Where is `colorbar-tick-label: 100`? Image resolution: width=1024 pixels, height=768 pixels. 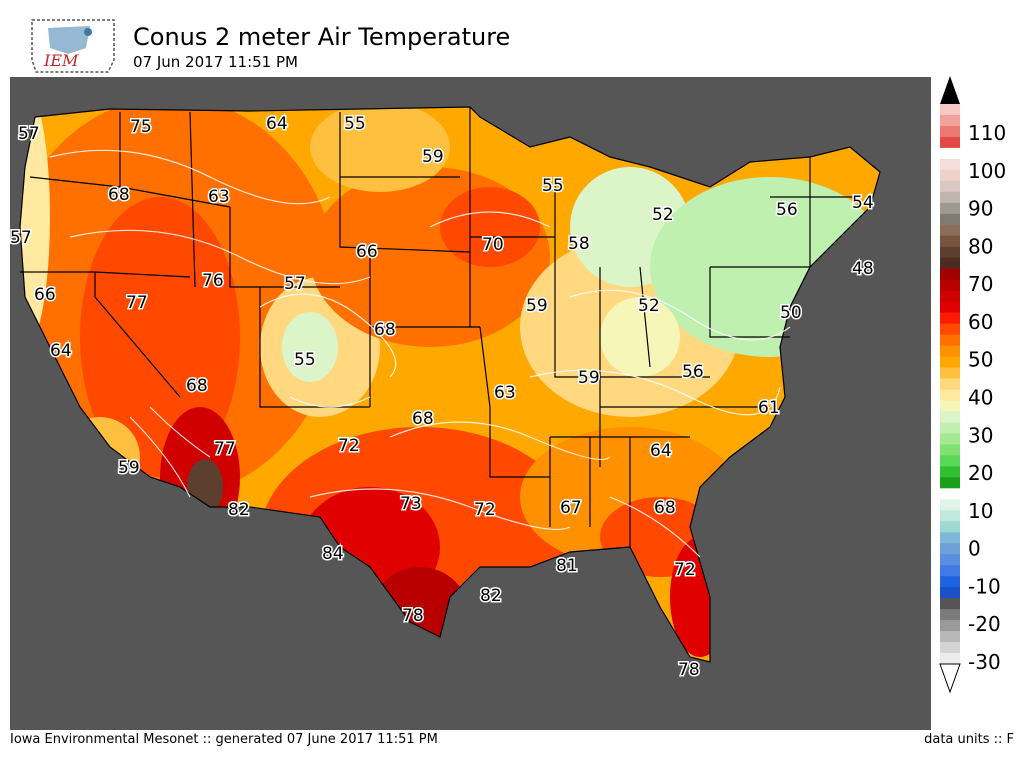
colorbar-tick-label: 100 is located at coordinates (987, 171).